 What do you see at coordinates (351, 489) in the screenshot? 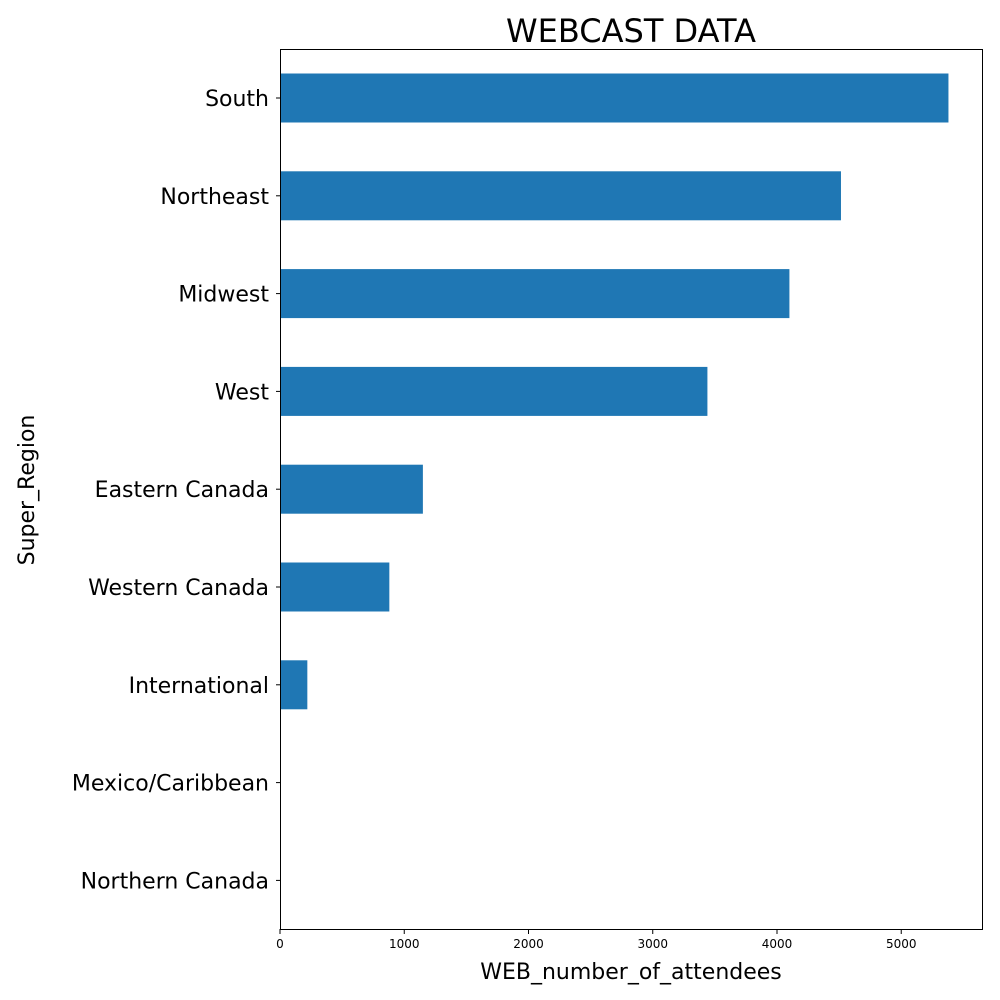
I see `bar-eastern-canada` at bounding box center [351, 489].